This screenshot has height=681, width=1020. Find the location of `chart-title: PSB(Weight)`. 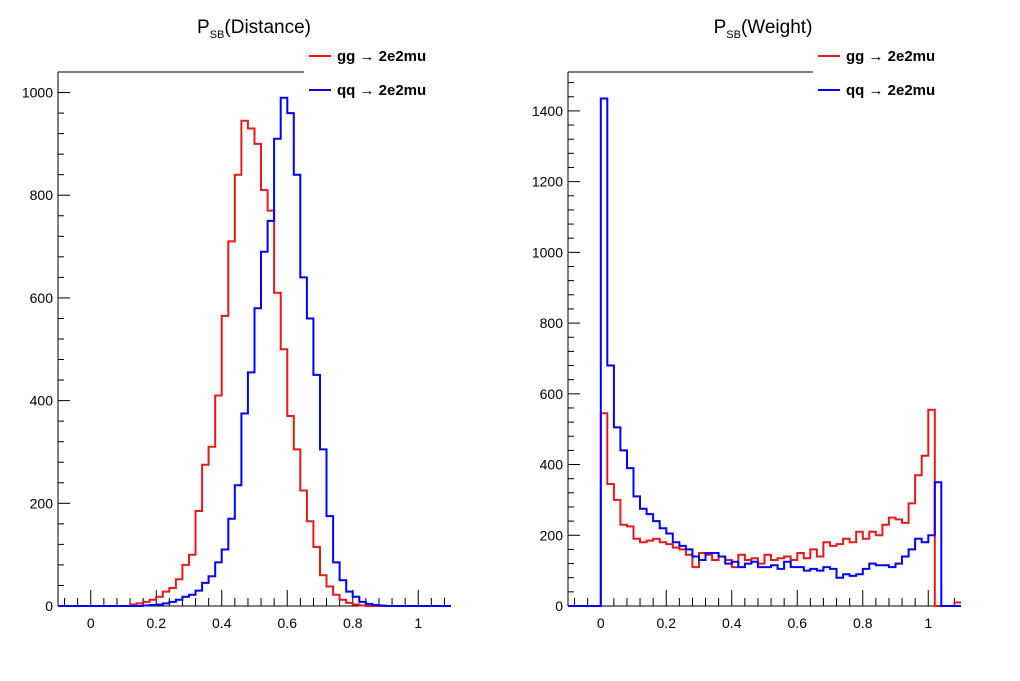

chart-title: PSB(Weight) is located at coordinates (763, 29).